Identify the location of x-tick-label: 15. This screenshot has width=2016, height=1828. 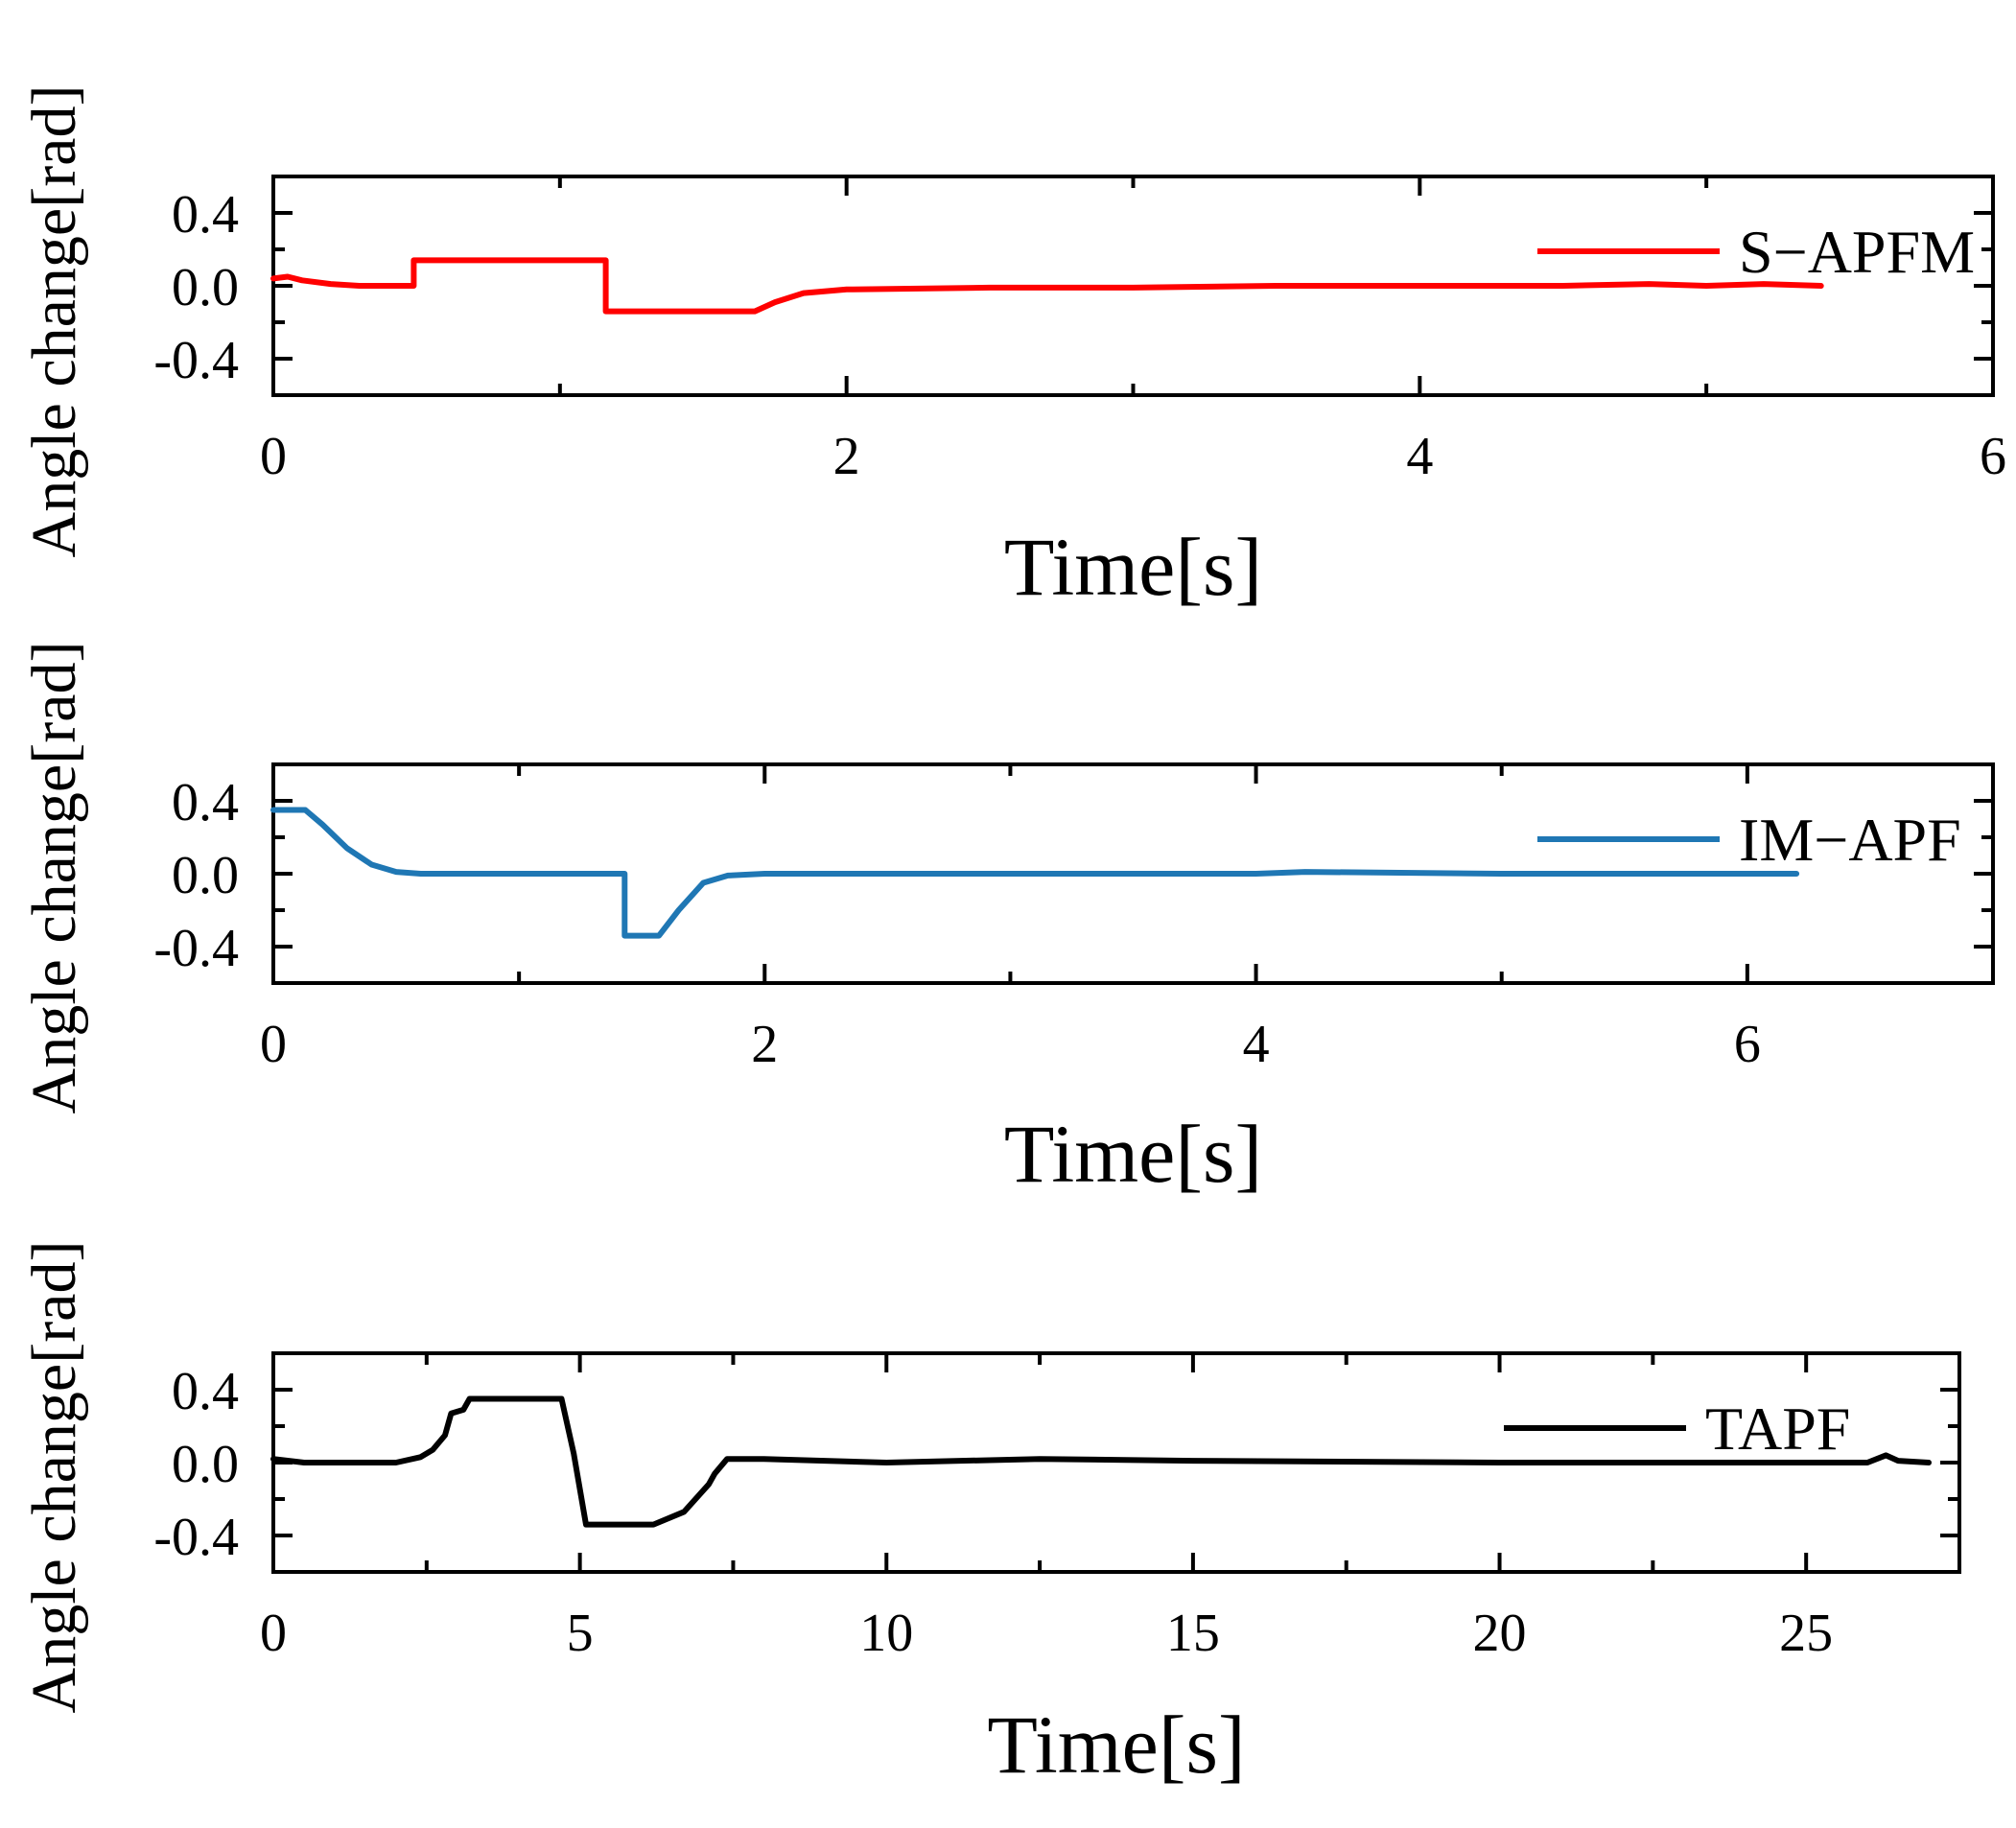
(1193, 1633).